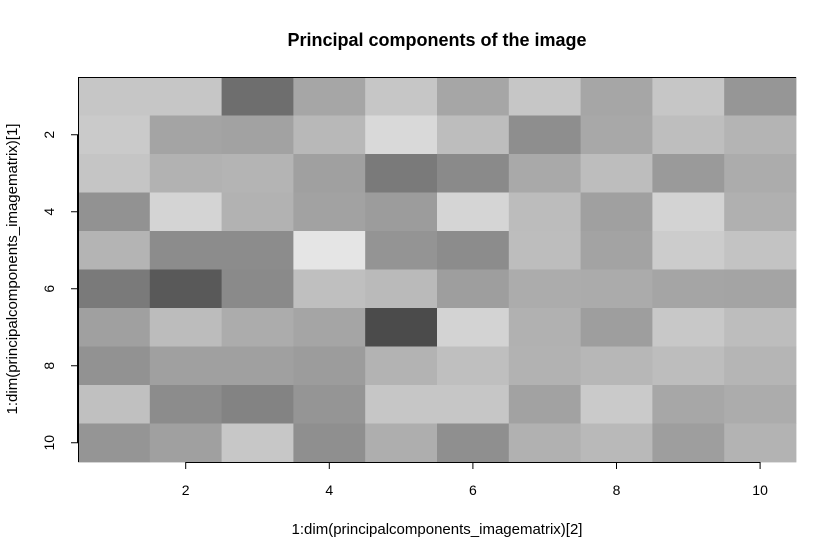  Describe the element at coordinates (401, 366) in the screenshot. I see `heatmap-cell-r8-c5` at that location.